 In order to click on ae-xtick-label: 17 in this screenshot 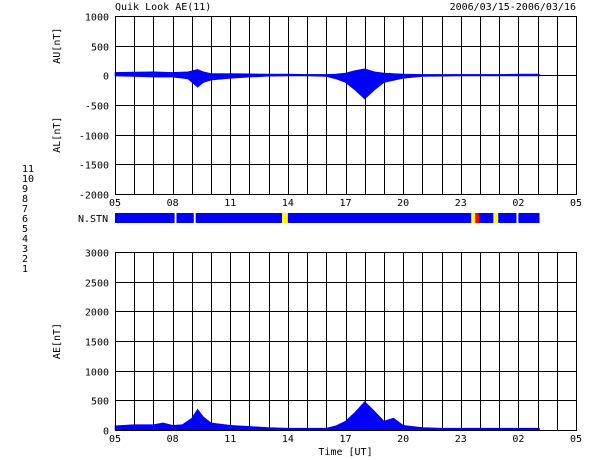, I will do `click(345, 439)`.